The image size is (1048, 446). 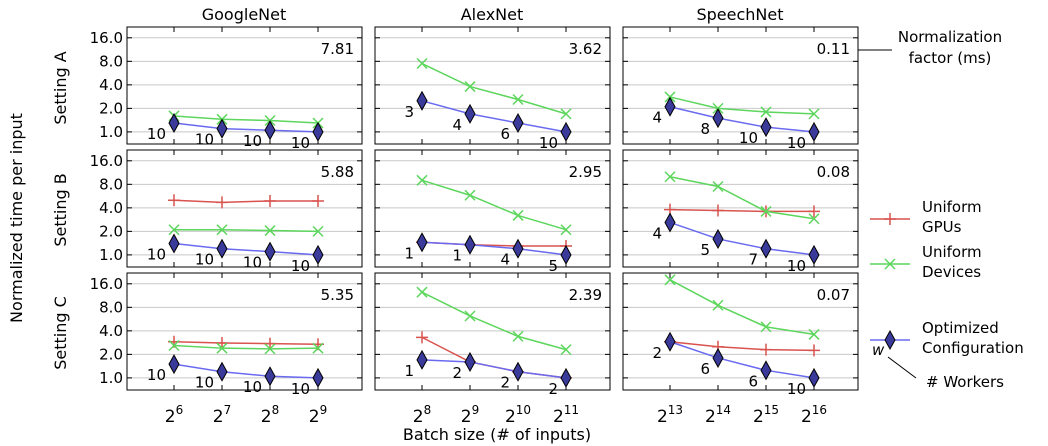 What do you see at coordinates (566, 415) in the screenshot?
I see `x-tick-label: 211` at bounding box center [566, 415].